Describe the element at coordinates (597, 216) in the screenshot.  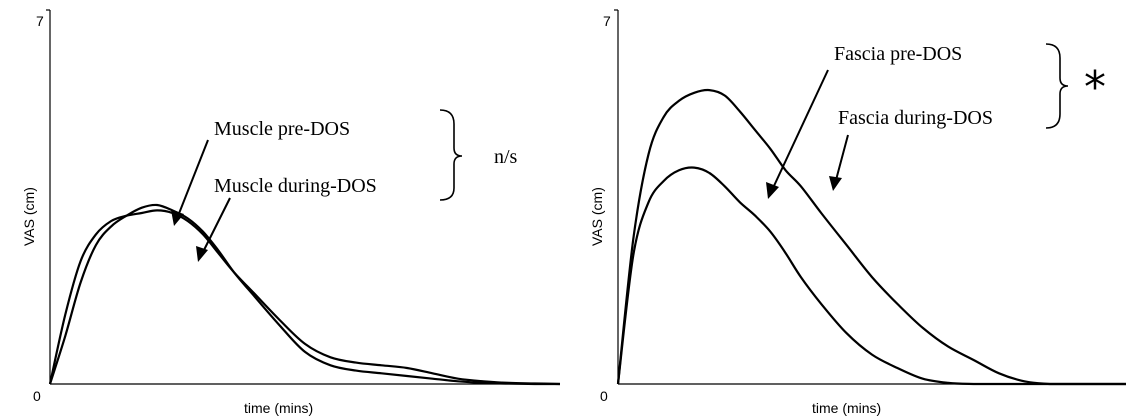
I see `right-y-axis-label: VAS (cm)` at that location.